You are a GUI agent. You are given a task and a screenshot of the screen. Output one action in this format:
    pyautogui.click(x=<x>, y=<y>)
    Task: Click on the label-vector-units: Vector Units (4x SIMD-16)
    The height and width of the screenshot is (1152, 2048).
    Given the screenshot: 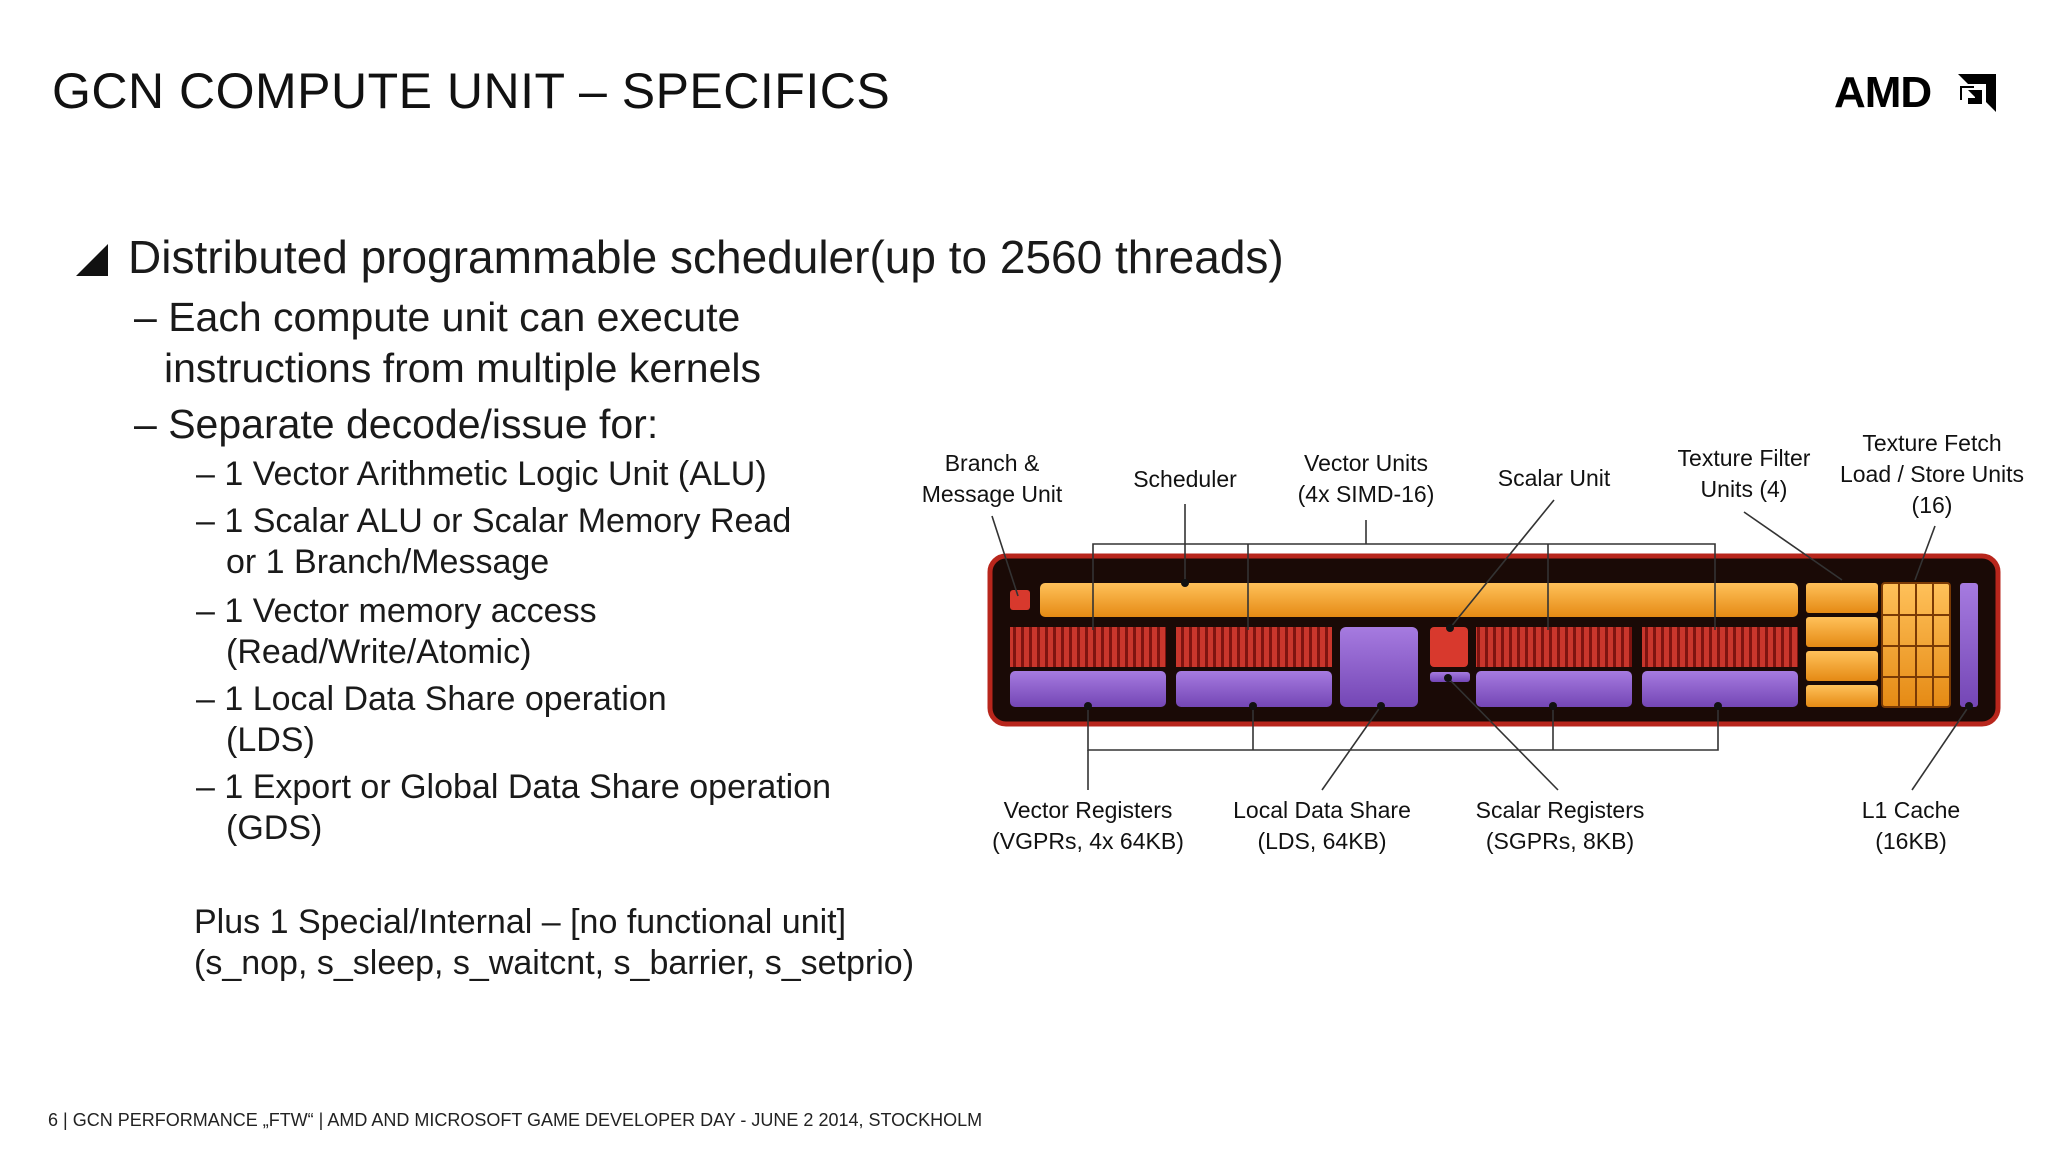 What is the action you would take?
    pyautogui.click(x=1366, y=479)
    